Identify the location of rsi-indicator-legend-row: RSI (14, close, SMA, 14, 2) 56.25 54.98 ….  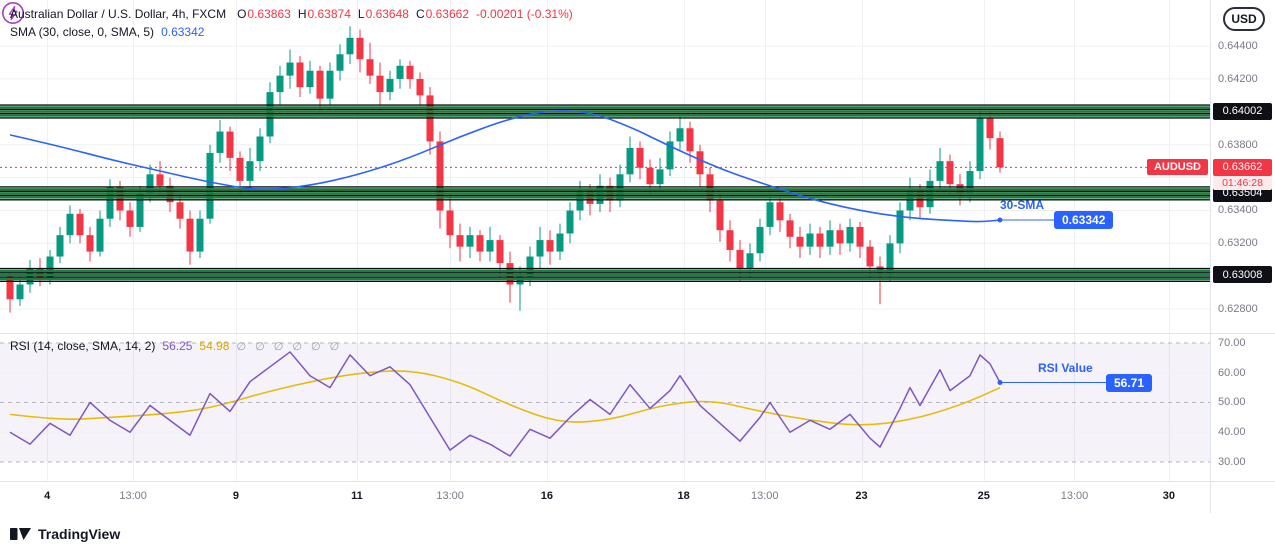
(176, 346).